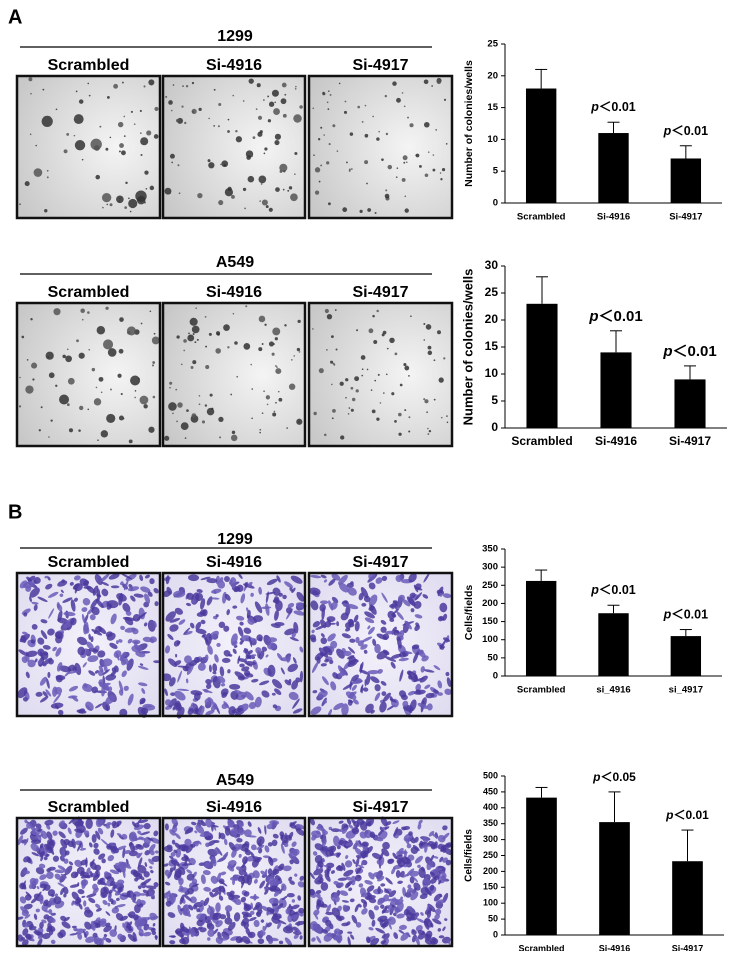  What do you see at coordinates (490, 807) in the screenshot?
I see `y-tick-label: 400` at bounding box center [490, 807].